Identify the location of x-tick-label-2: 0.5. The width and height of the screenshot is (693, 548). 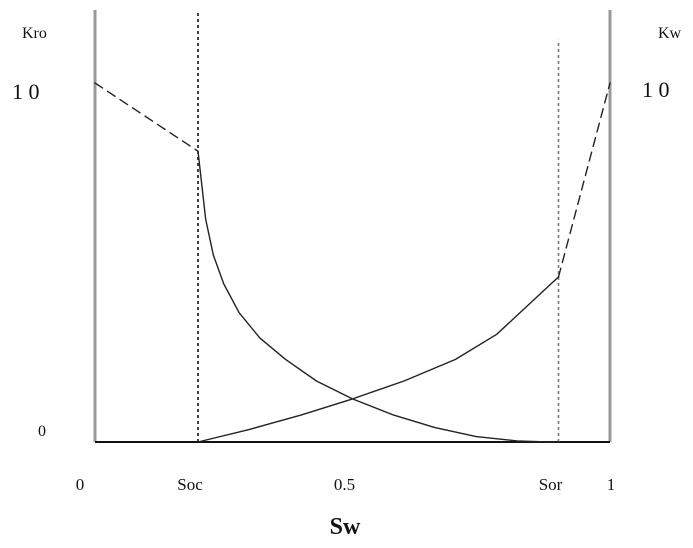
(344, 484).